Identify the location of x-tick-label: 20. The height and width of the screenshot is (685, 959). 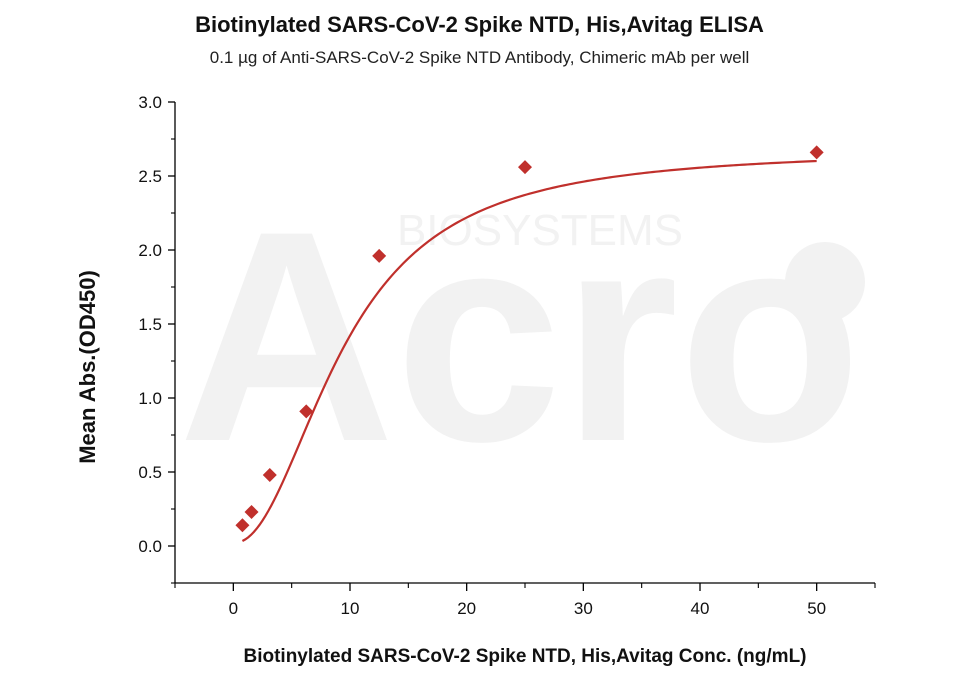
(466, 608).